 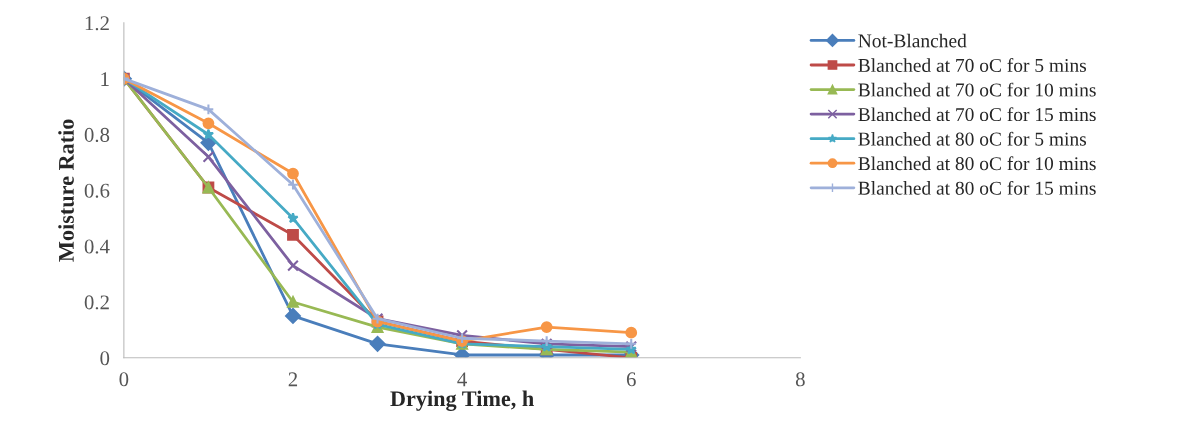 I want to click on x-axis-title: Drying Time, h, so click(x=462, y=400).